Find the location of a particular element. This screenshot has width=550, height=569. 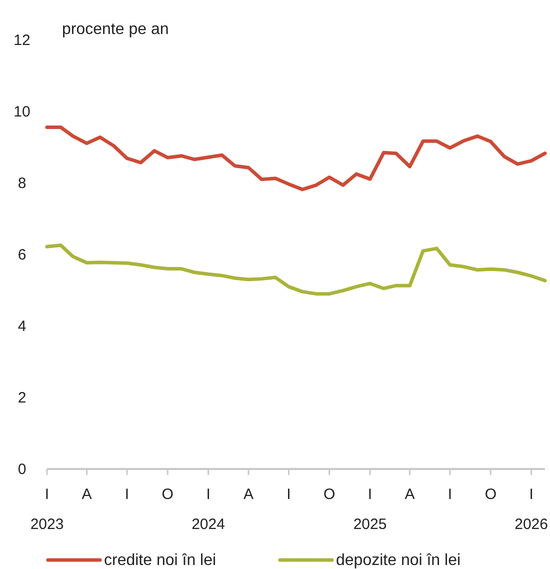

y-axis-title: procente pe an is located at coordinates (115, 29).